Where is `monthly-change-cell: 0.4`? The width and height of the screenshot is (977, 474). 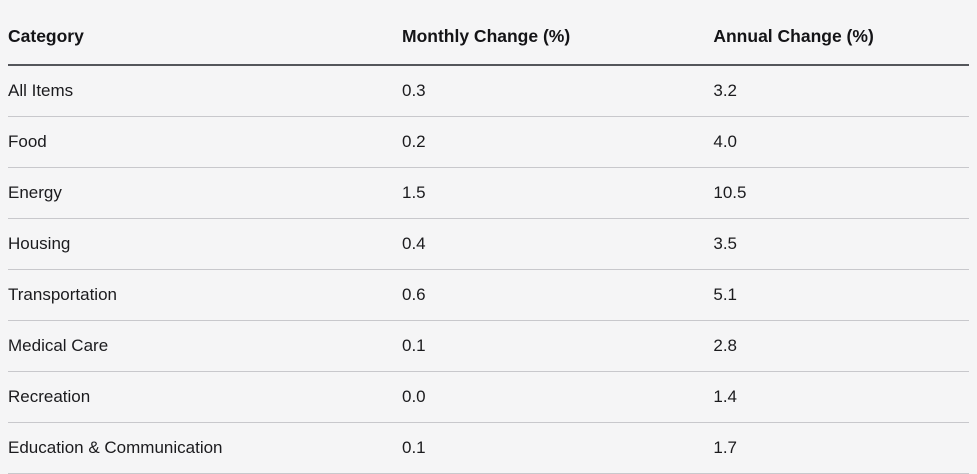
monthly-change-cell: 0.4 is located at coordinates (558, 244).